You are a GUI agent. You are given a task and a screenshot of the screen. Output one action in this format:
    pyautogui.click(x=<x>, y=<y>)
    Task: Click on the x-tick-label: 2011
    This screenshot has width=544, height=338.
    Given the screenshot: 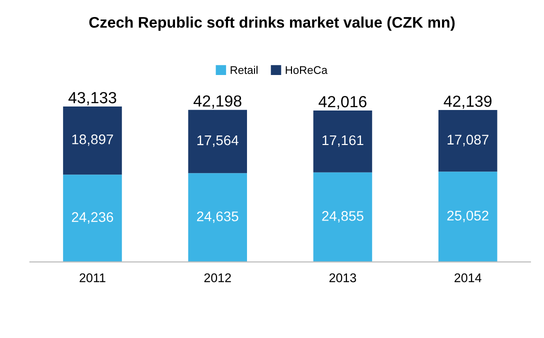 What is the action you would take?
    pyautogui.click(x=93, y=277)
    